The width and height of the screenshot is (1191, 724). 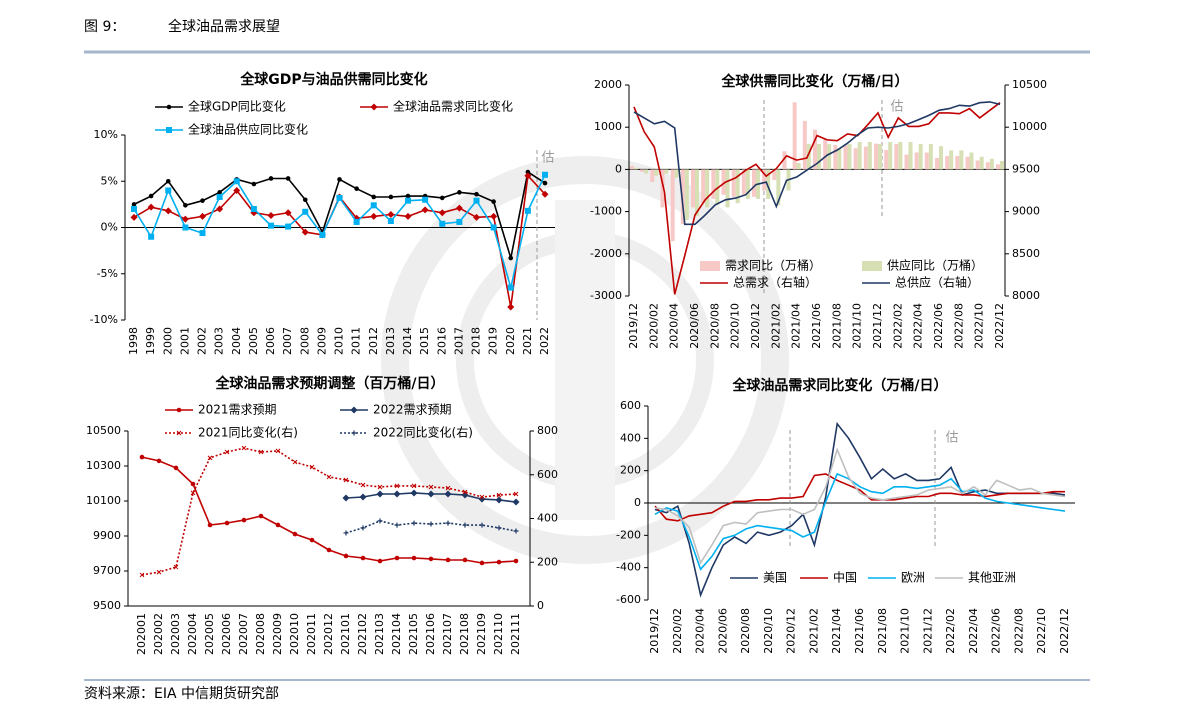 What do you see at coordinates (226, 634) in the screenshot?
I see `x-tick-label: 202006` at bounding box center [226, 634].